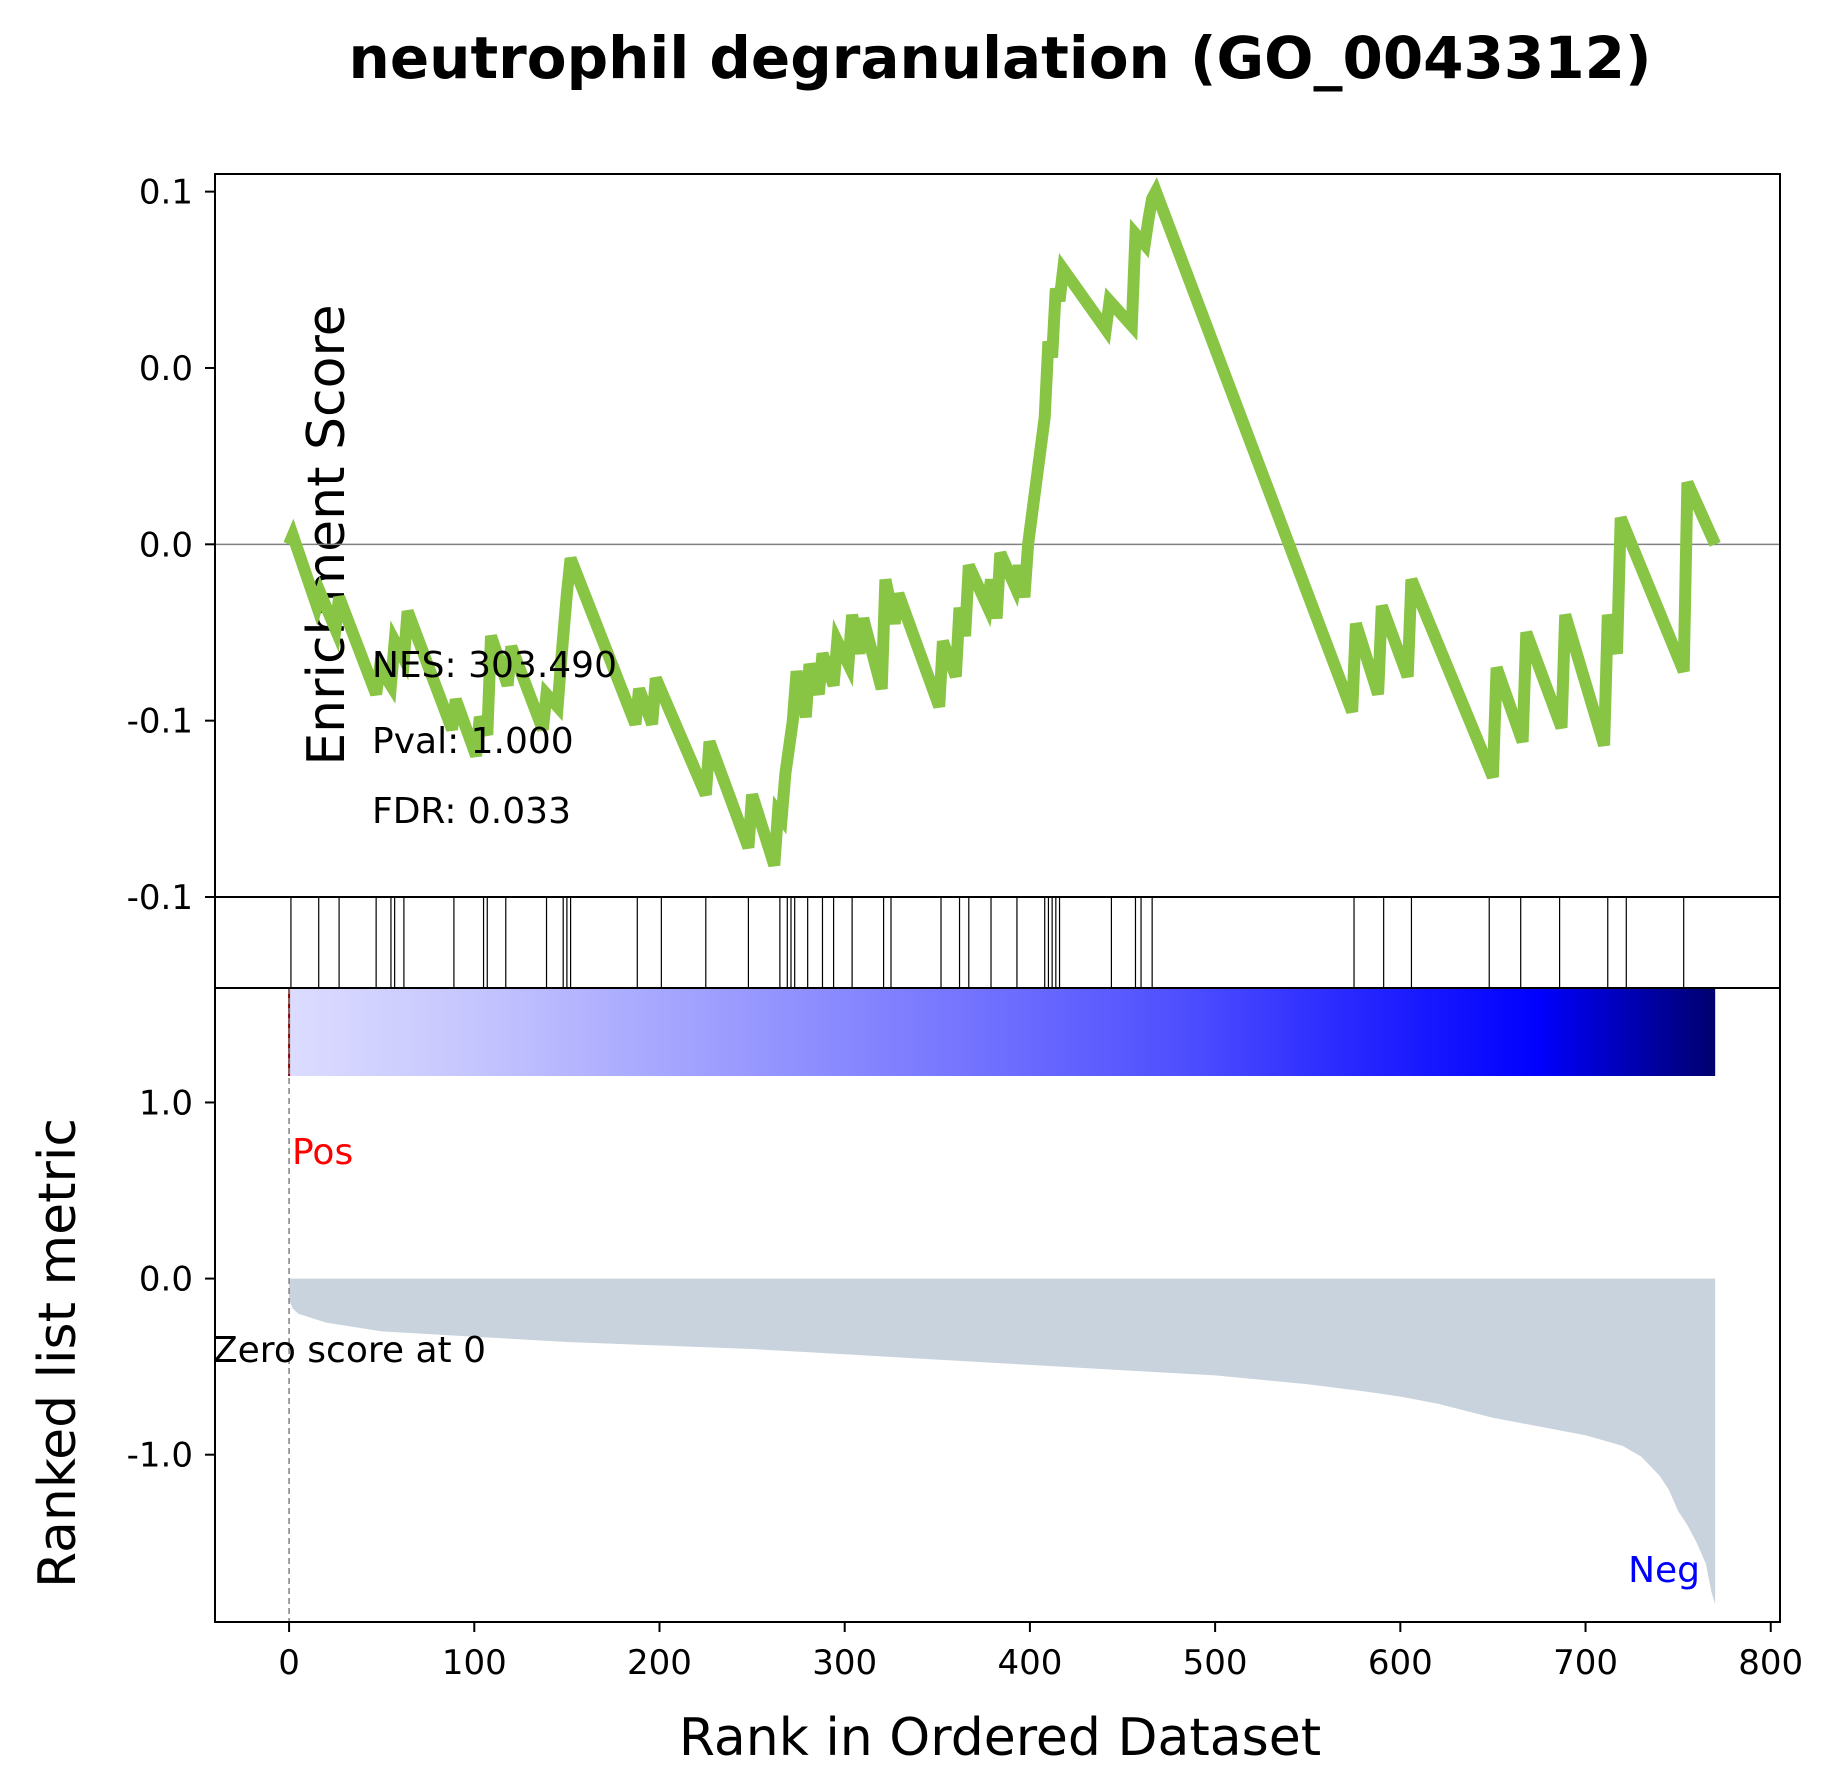 Image resolution: width=1831 pixels, height=1788 pixels. Describe the element at coordinates (659, 1663) in the screenshot. I see `x-tick-label: 200` at that location.